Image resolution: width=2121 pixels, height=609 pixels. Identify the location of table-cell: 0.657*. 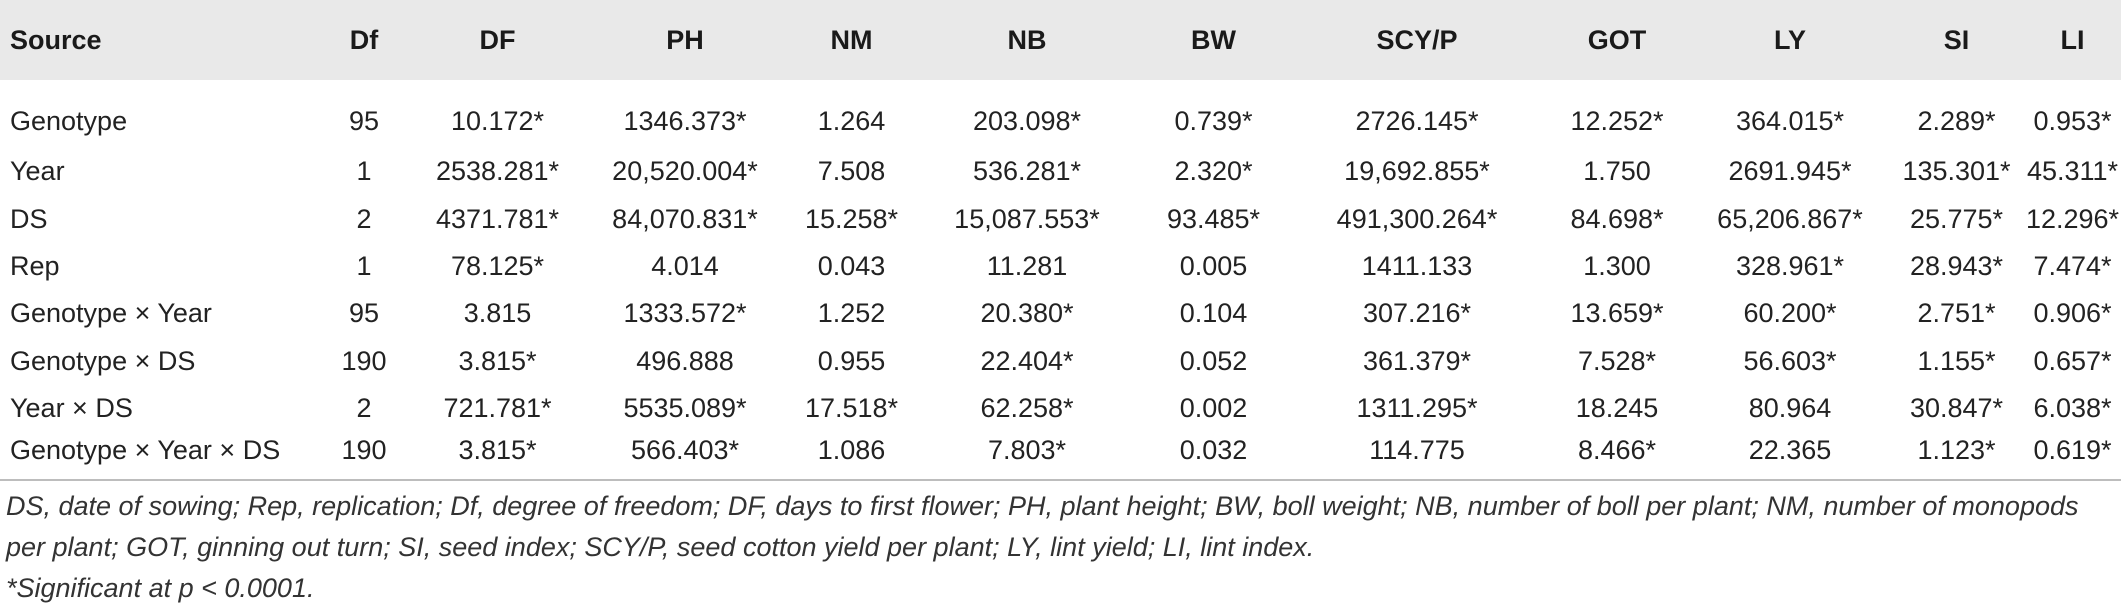
(2072, 360).